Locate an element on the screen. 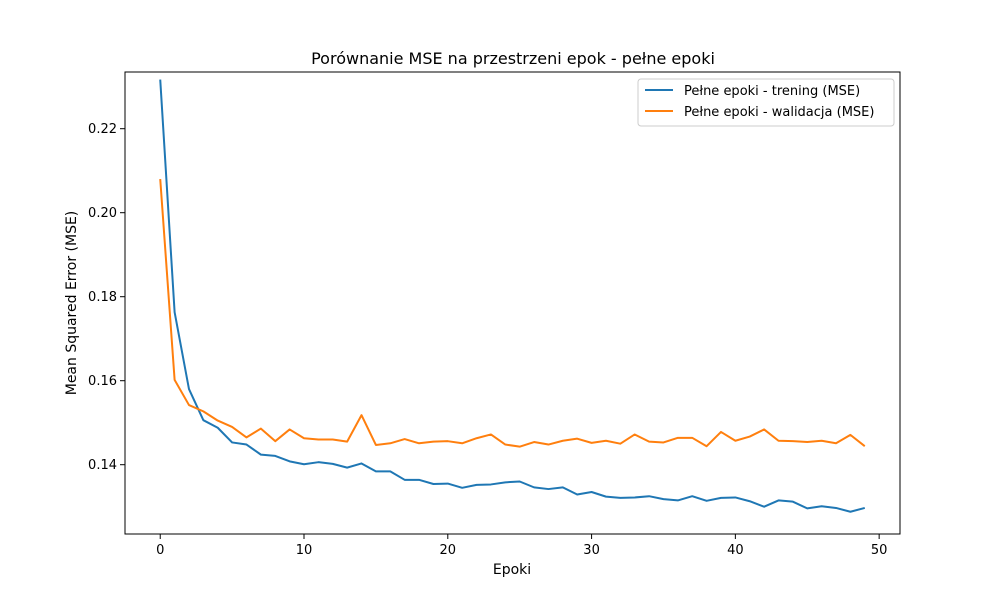  y-tick-label: 0.18 is located at coordinates (102, 297).